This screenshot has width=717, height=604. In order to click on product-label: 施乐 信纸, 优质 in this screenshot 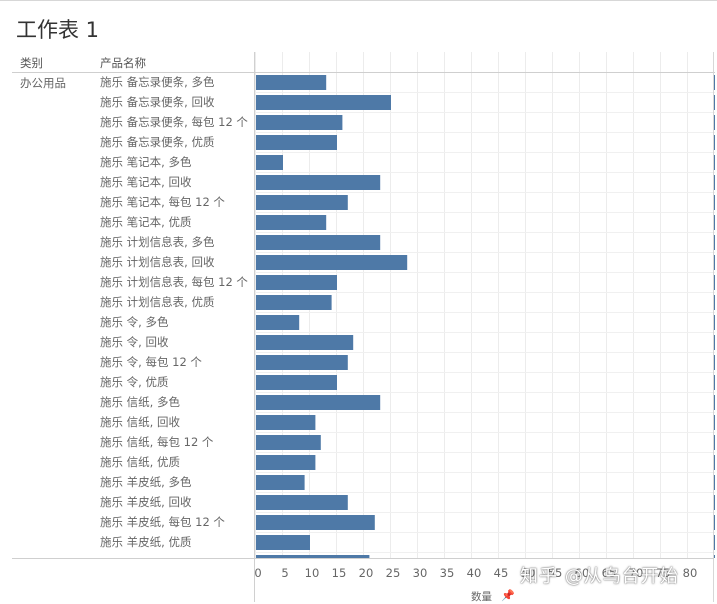, I will do `click(140, 462)`.